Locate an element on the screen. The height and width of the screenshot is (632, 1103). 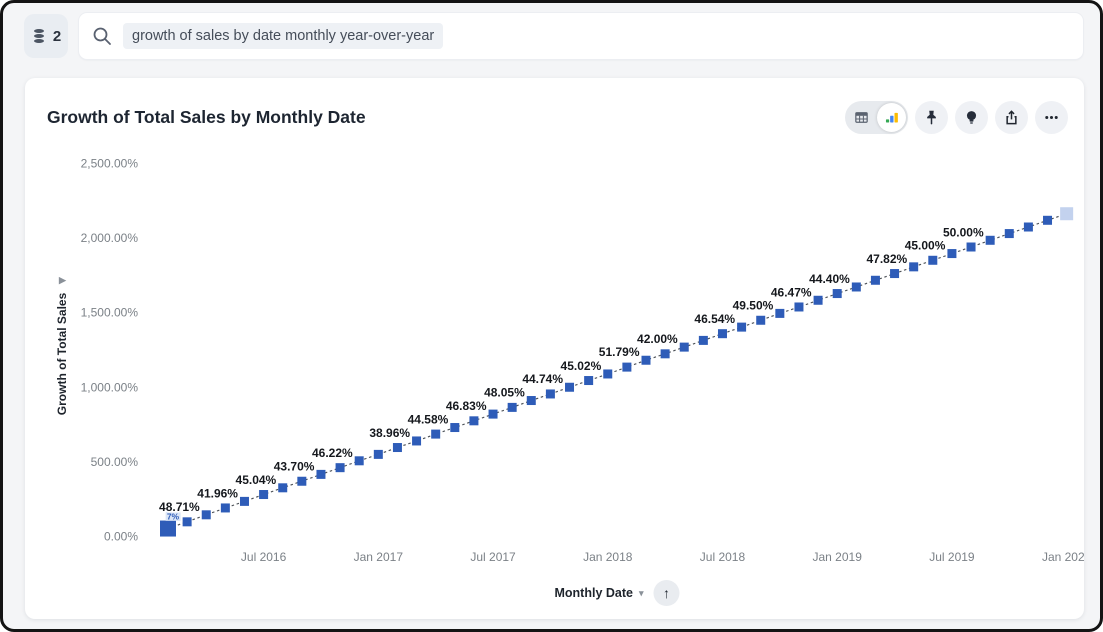
x-tick-label: Jul 2019 is located at coordinates (952, 557).